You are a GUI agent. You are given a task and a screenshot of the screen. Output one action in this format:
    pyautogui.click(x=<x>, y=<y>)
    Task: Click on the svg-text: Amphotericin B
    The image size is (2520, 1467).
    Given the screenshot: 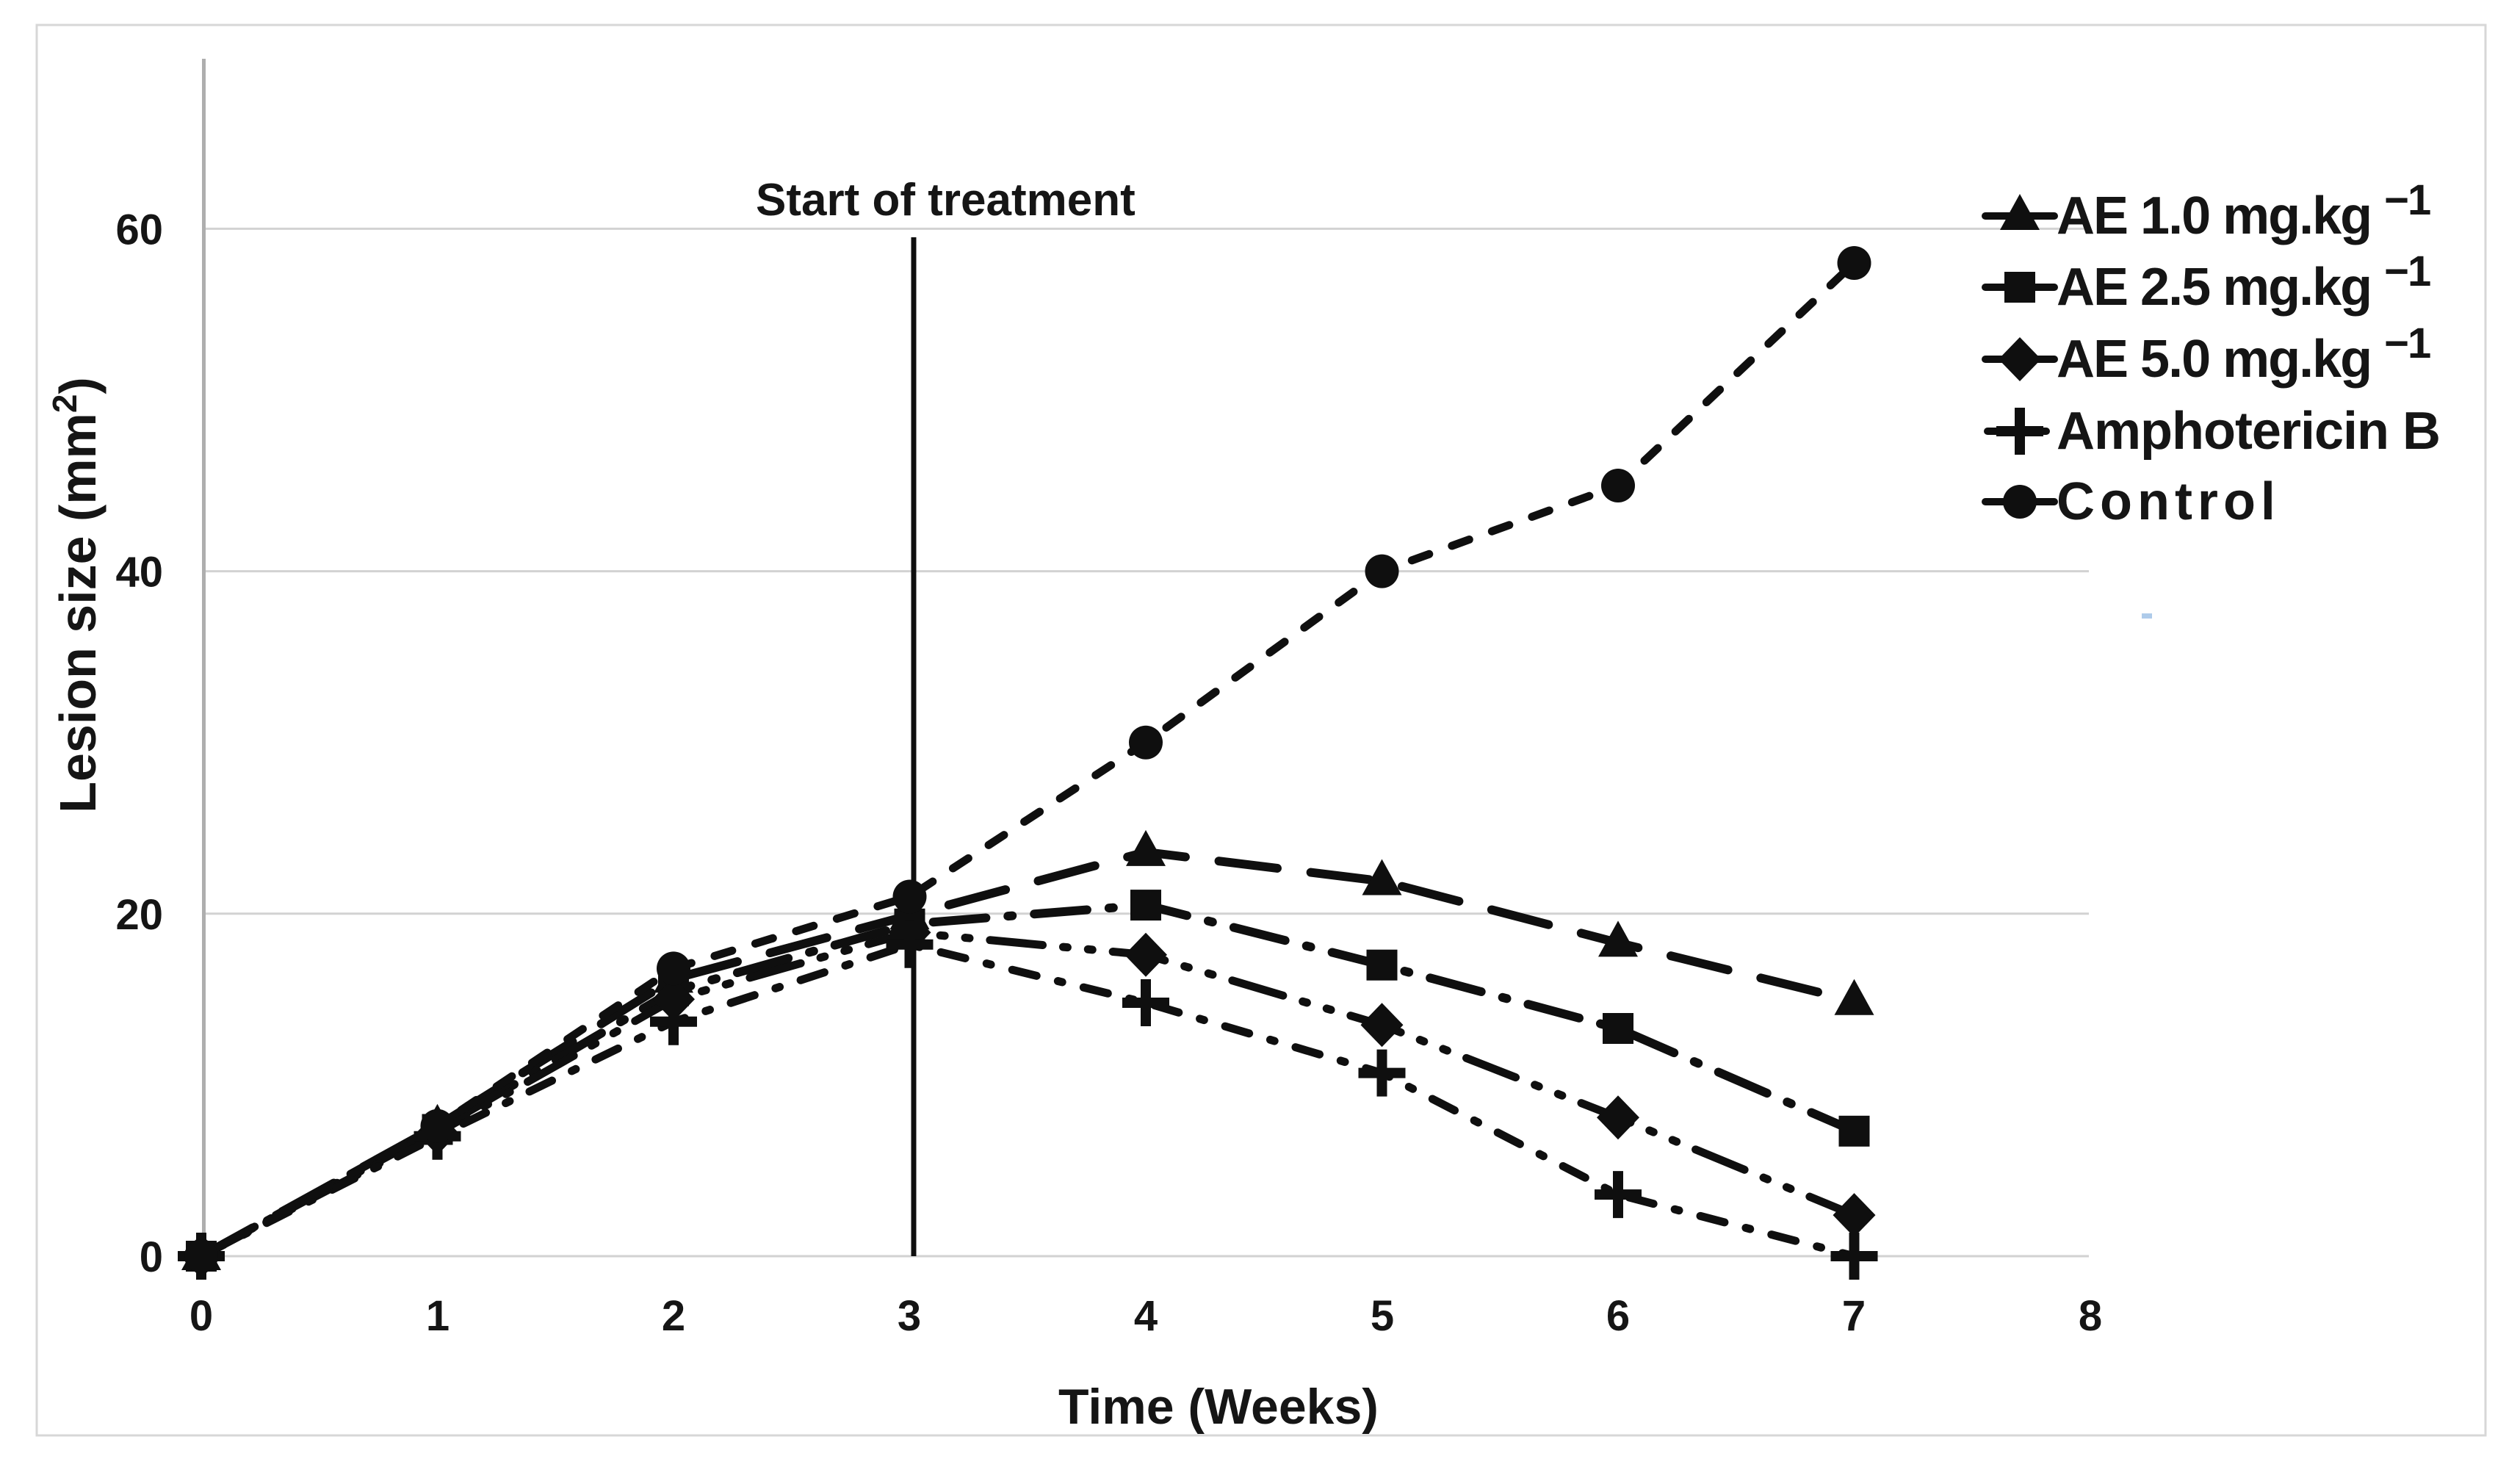 What is the action you would take?
    pyautogui.click(x=2248, y=432)
    